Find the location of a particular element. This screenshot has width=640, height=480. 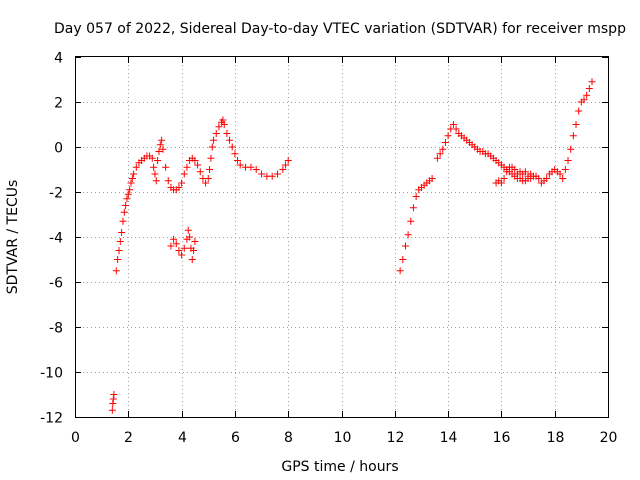

x-tick-label: 14 is located at coordinates (449, 438).